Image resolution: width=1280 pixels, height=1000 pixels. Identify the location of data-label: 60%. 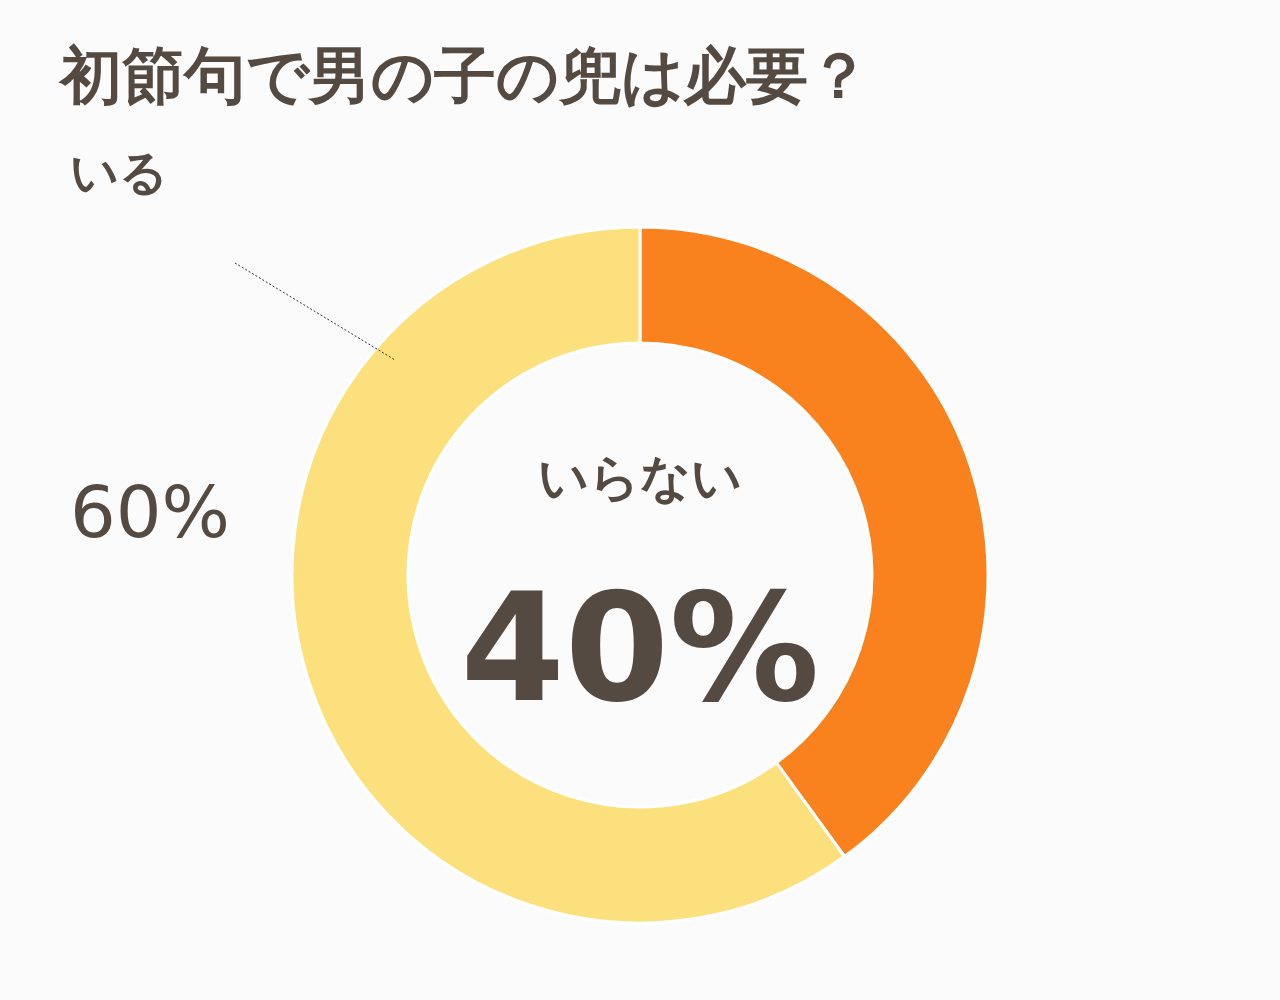
(150, 512).